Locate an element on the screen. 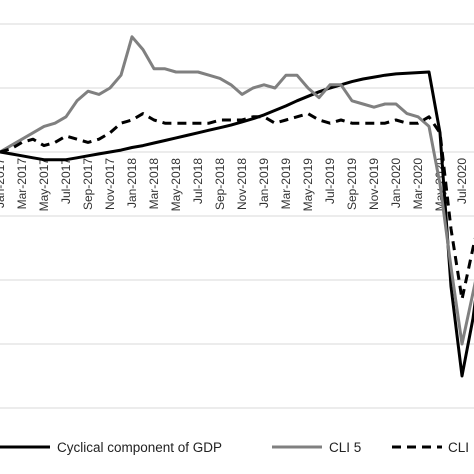 This screenshot has height=474, width=474. x-tick-label: Mar-2018 is located at coordinates (154, 184).